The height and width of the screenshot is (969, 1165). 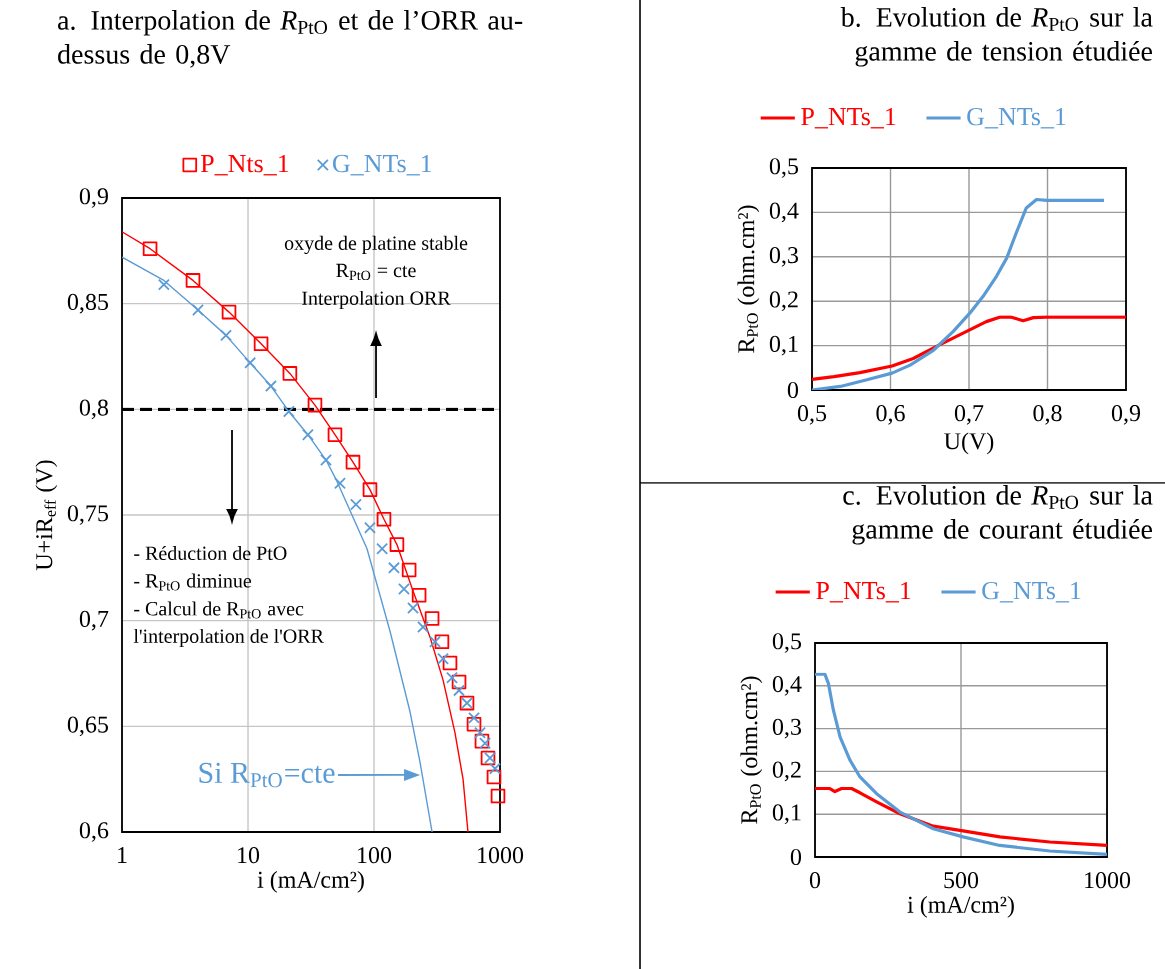 I want to click on annotation: Si R$_{PtO}$=cte, so click(x=267, y=775).